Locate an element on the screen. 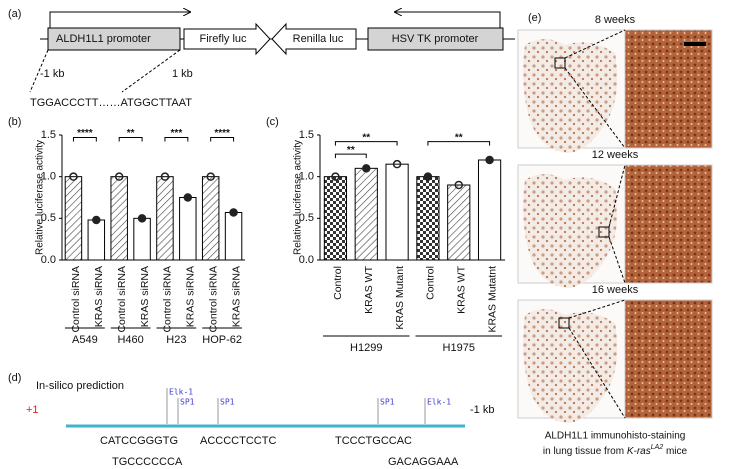 This screenshot has width=742, height=469. caption: ALDH1L1 immunohisto-staining is located at coordinates (615, 436).